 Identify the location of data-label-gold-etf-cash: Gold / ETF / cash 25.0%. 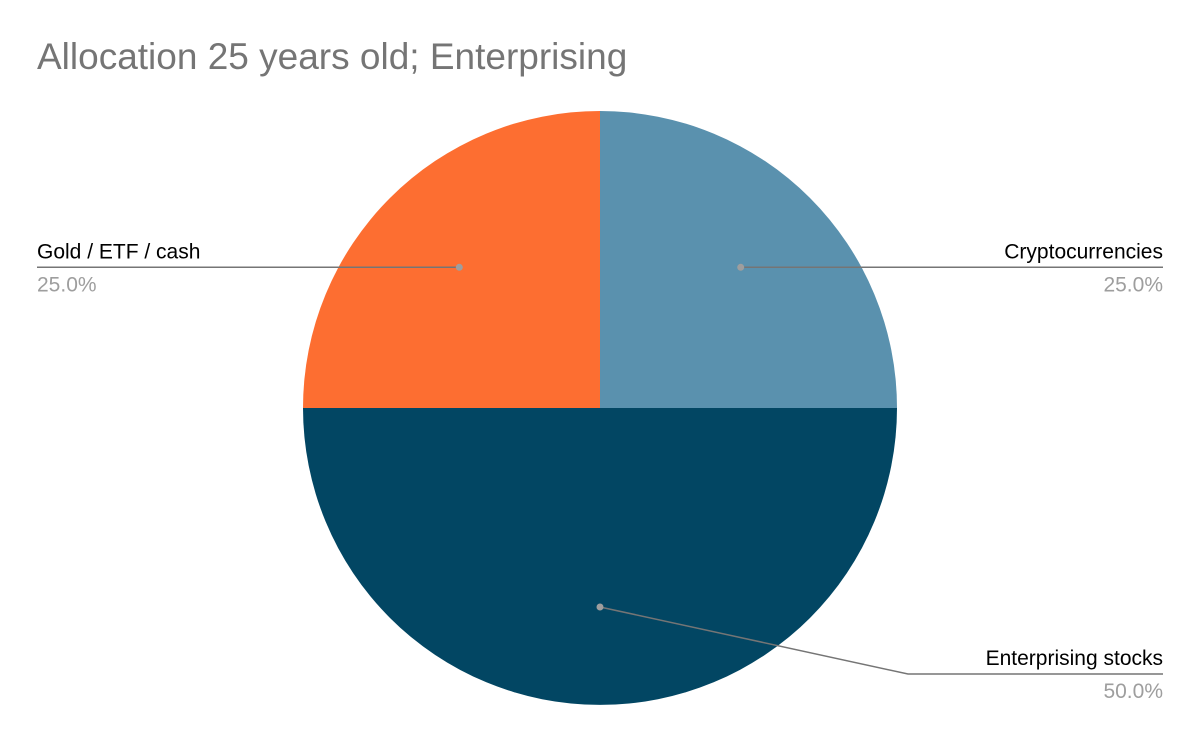
(250, 268).